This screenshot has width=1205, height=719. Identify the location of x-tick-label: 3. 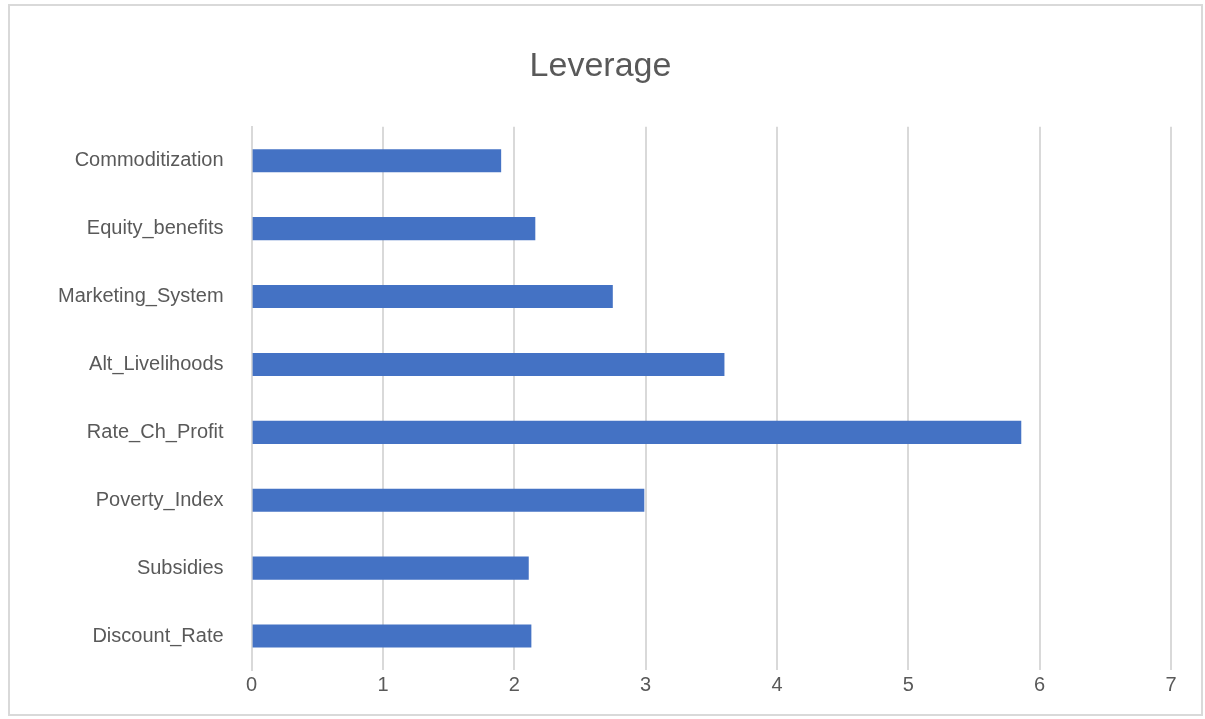
(646, 683).